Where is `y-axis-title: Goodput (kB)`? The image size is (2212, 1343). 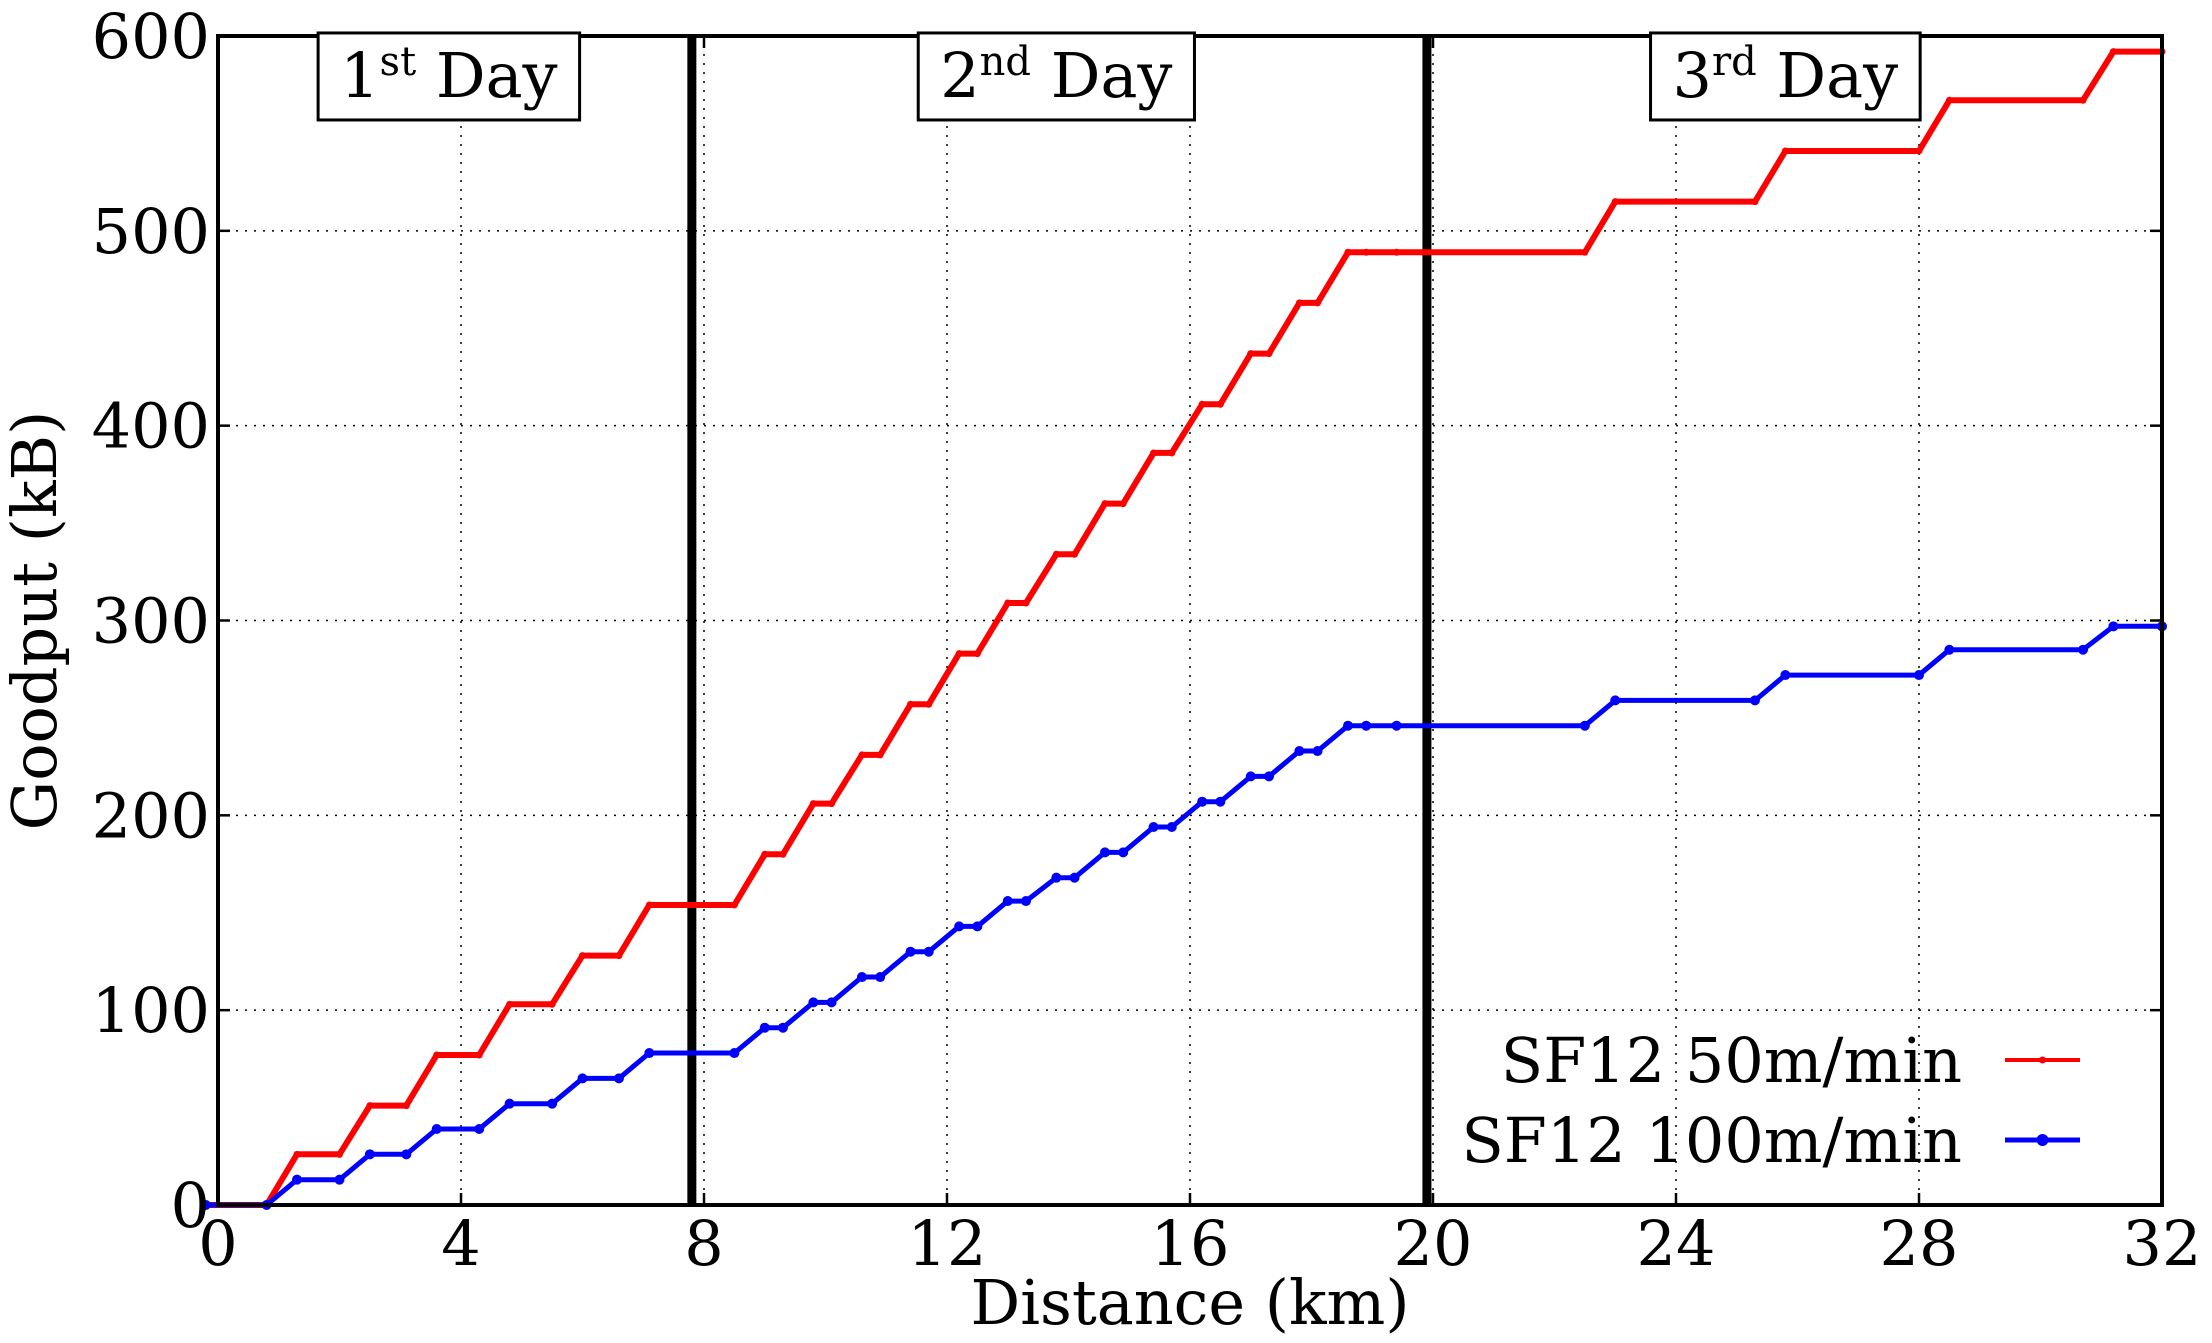 y-axis-title: Goodput (kB) is located at coordinates (35, 621).